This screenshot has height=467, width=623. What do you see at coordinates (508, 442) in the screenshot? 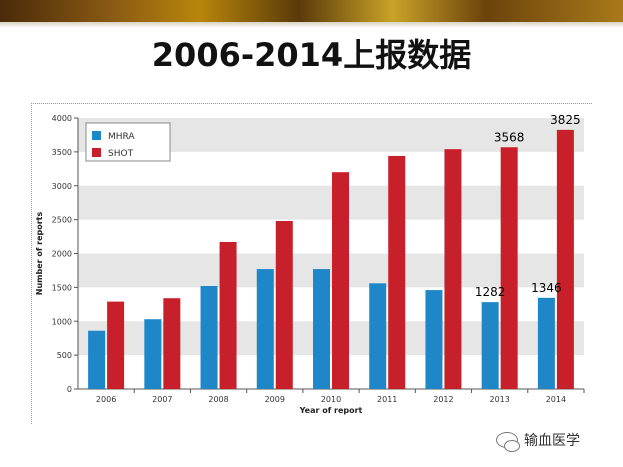
I see `wechat-icon` at bounding box center [508, 442].